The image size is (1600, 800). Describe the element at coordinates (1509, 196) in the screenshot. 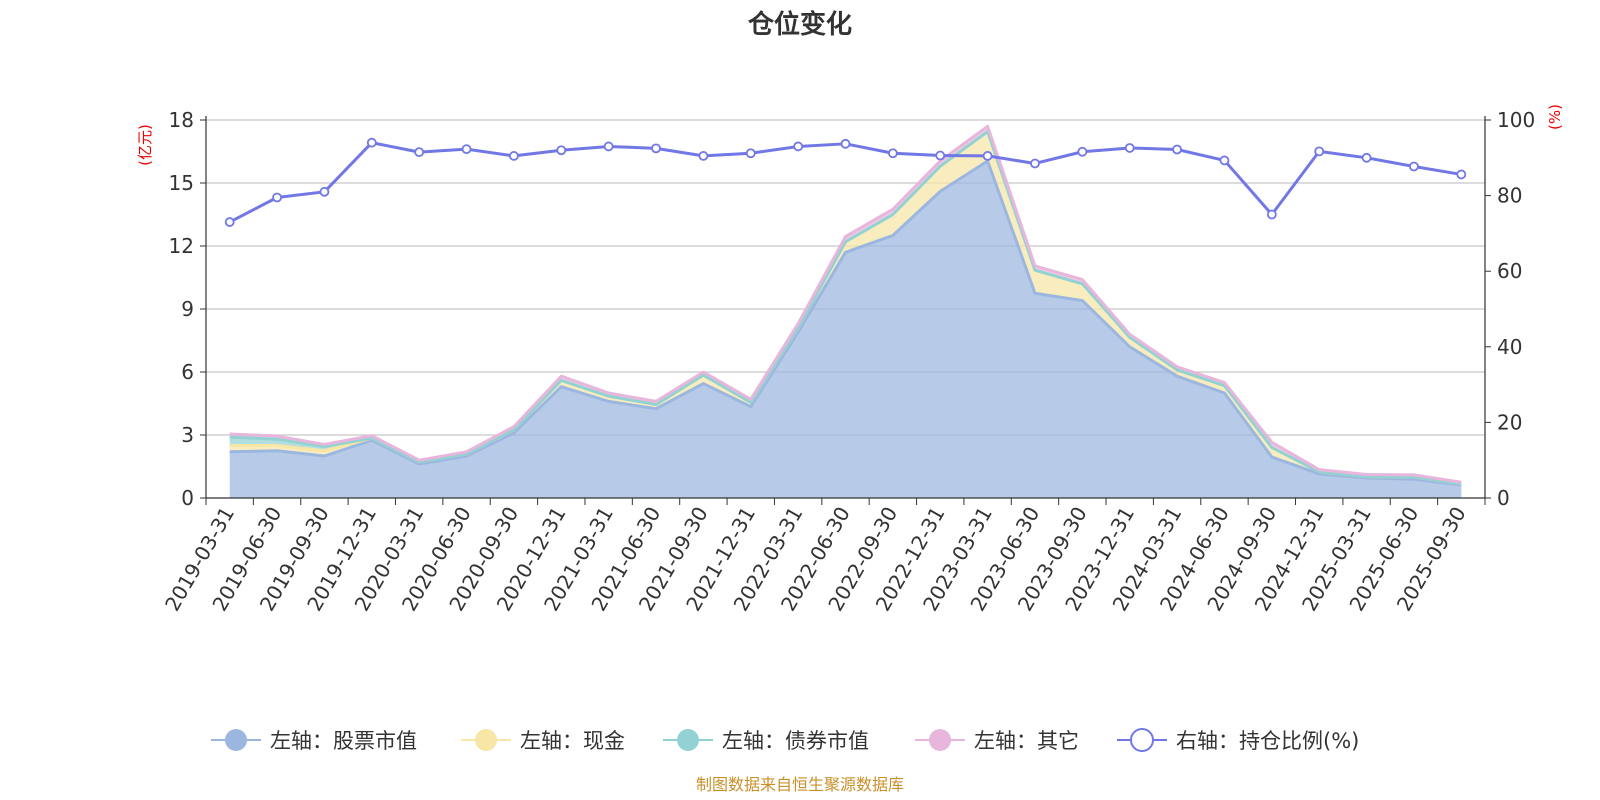

I see `right-axis-tick-label: 80` at that location.